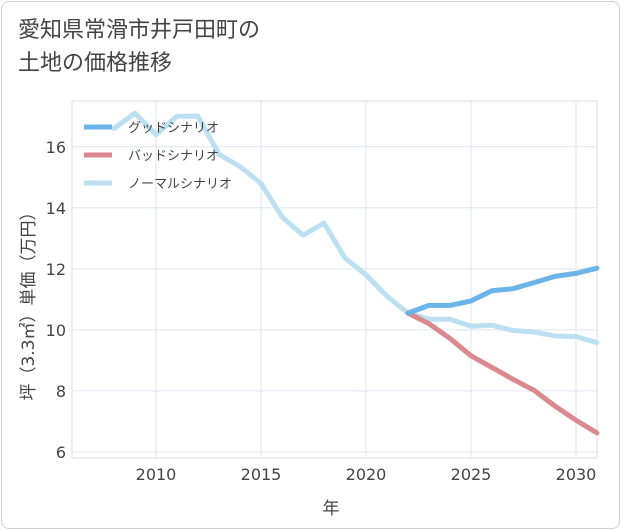 Image resolution: width=621 pixels, height=530 pixels. Describe the element at coordinates (56, 269) in the screenshot. I see `y-tick-label: 12` at that location.